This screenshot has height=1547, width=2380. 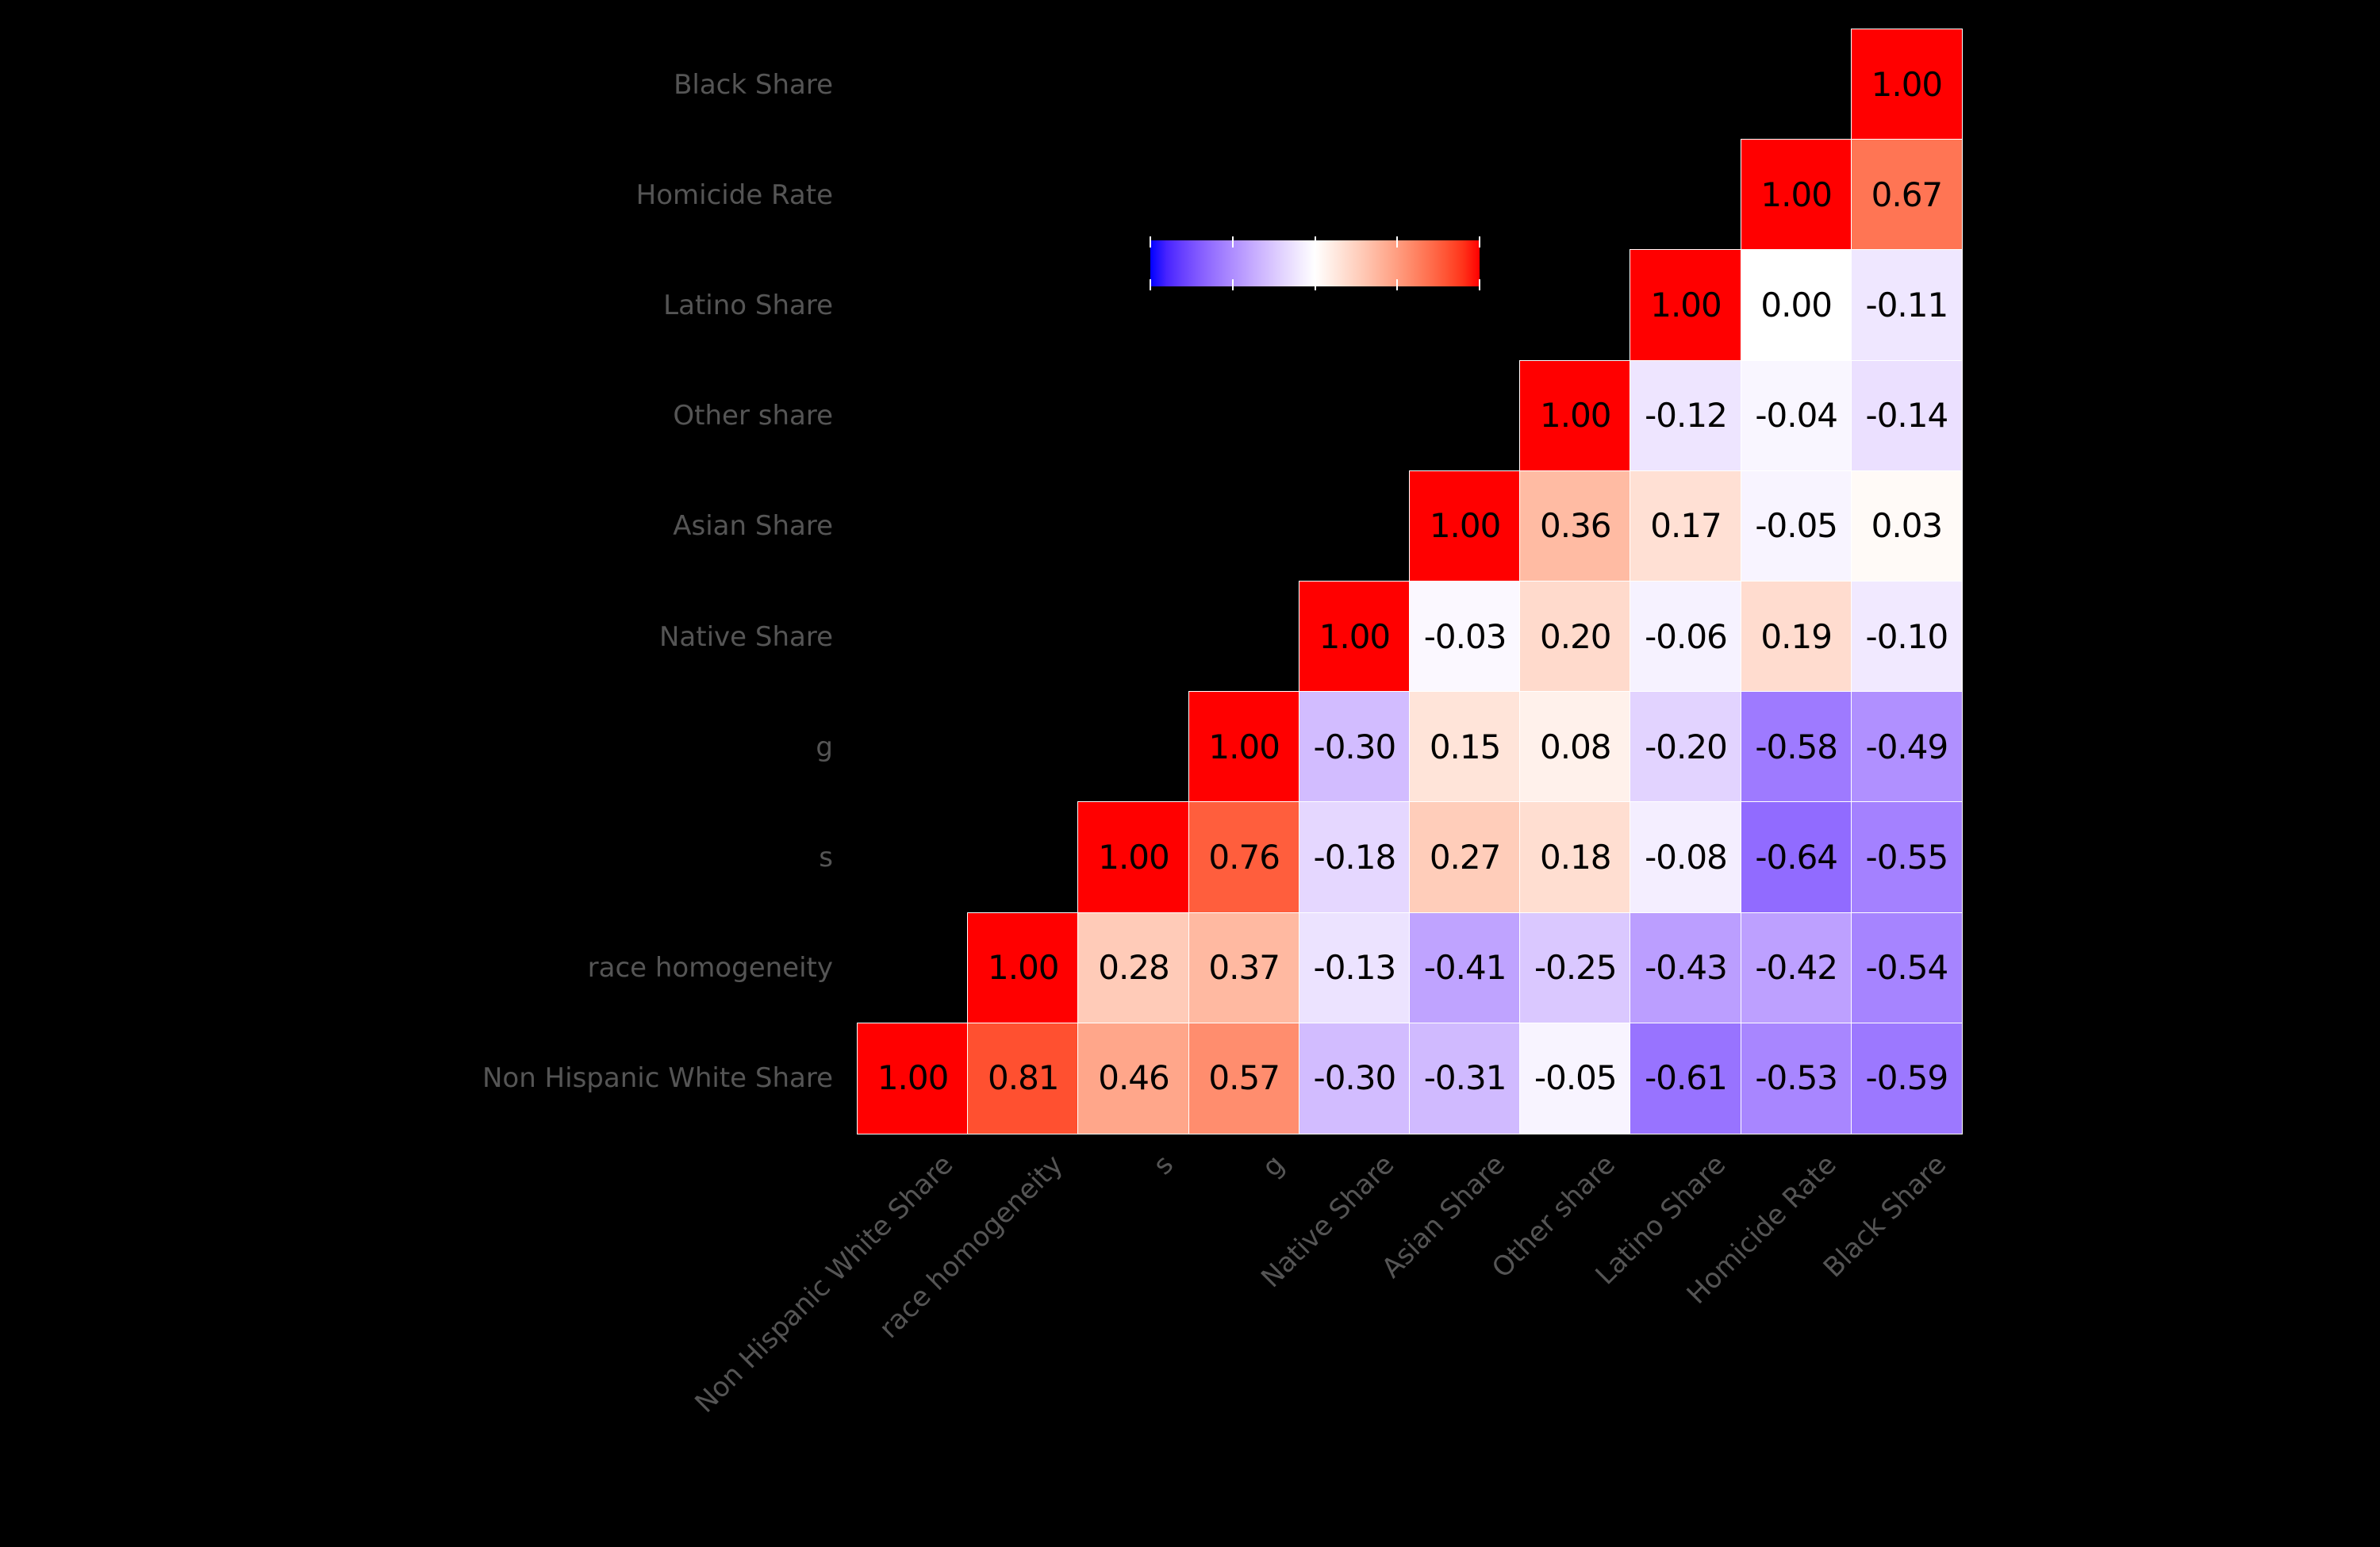 What do you see at coordinates (1906, 747) in the screenshot?
I see `heatmap-cell: -0.49` at bounding box center [1906, 747].